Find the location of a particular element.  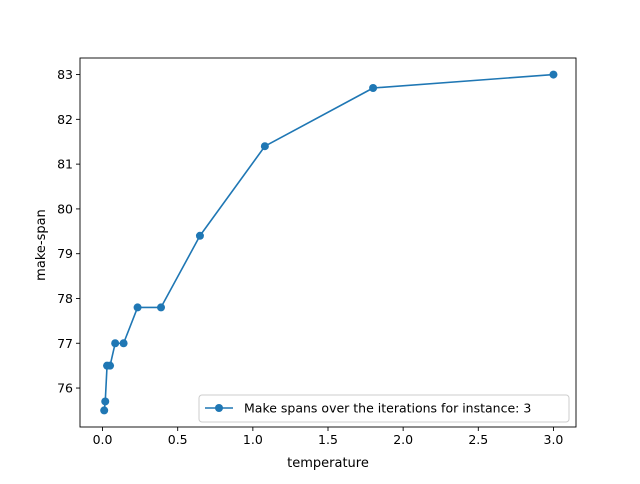

y-tick-label: 81 is located at coordinates (65, 164).